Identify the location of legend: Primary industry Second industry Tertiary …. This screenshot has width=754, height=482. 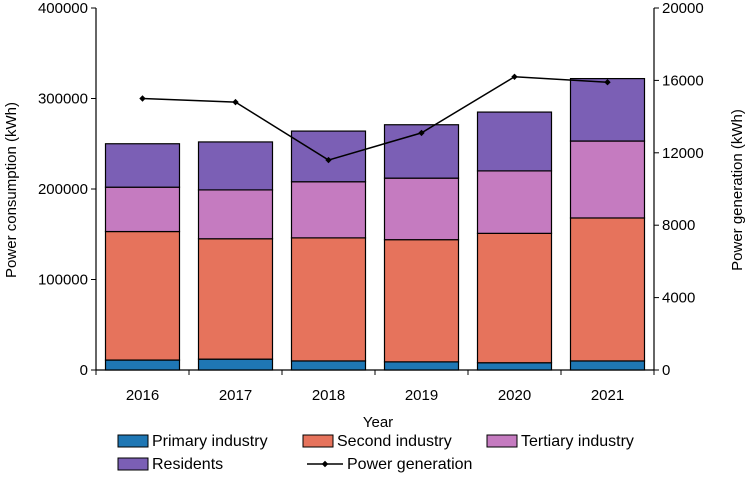
(375, 453).